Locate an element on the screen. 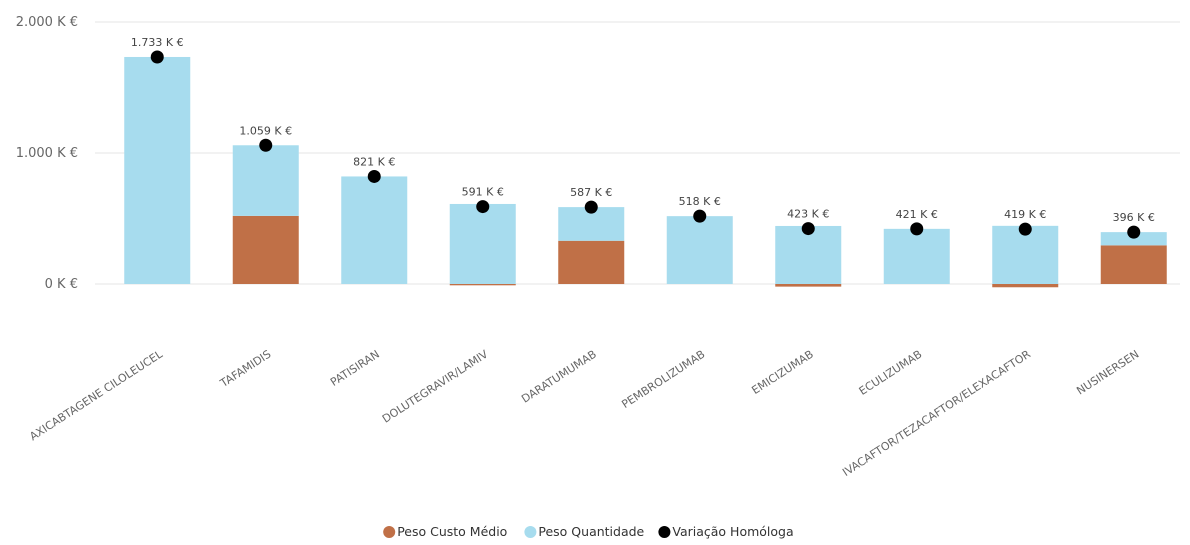 This screenshot has width=1190, height=545. y-tick-label: 2.000 K € is located at coordinates (47, 22).